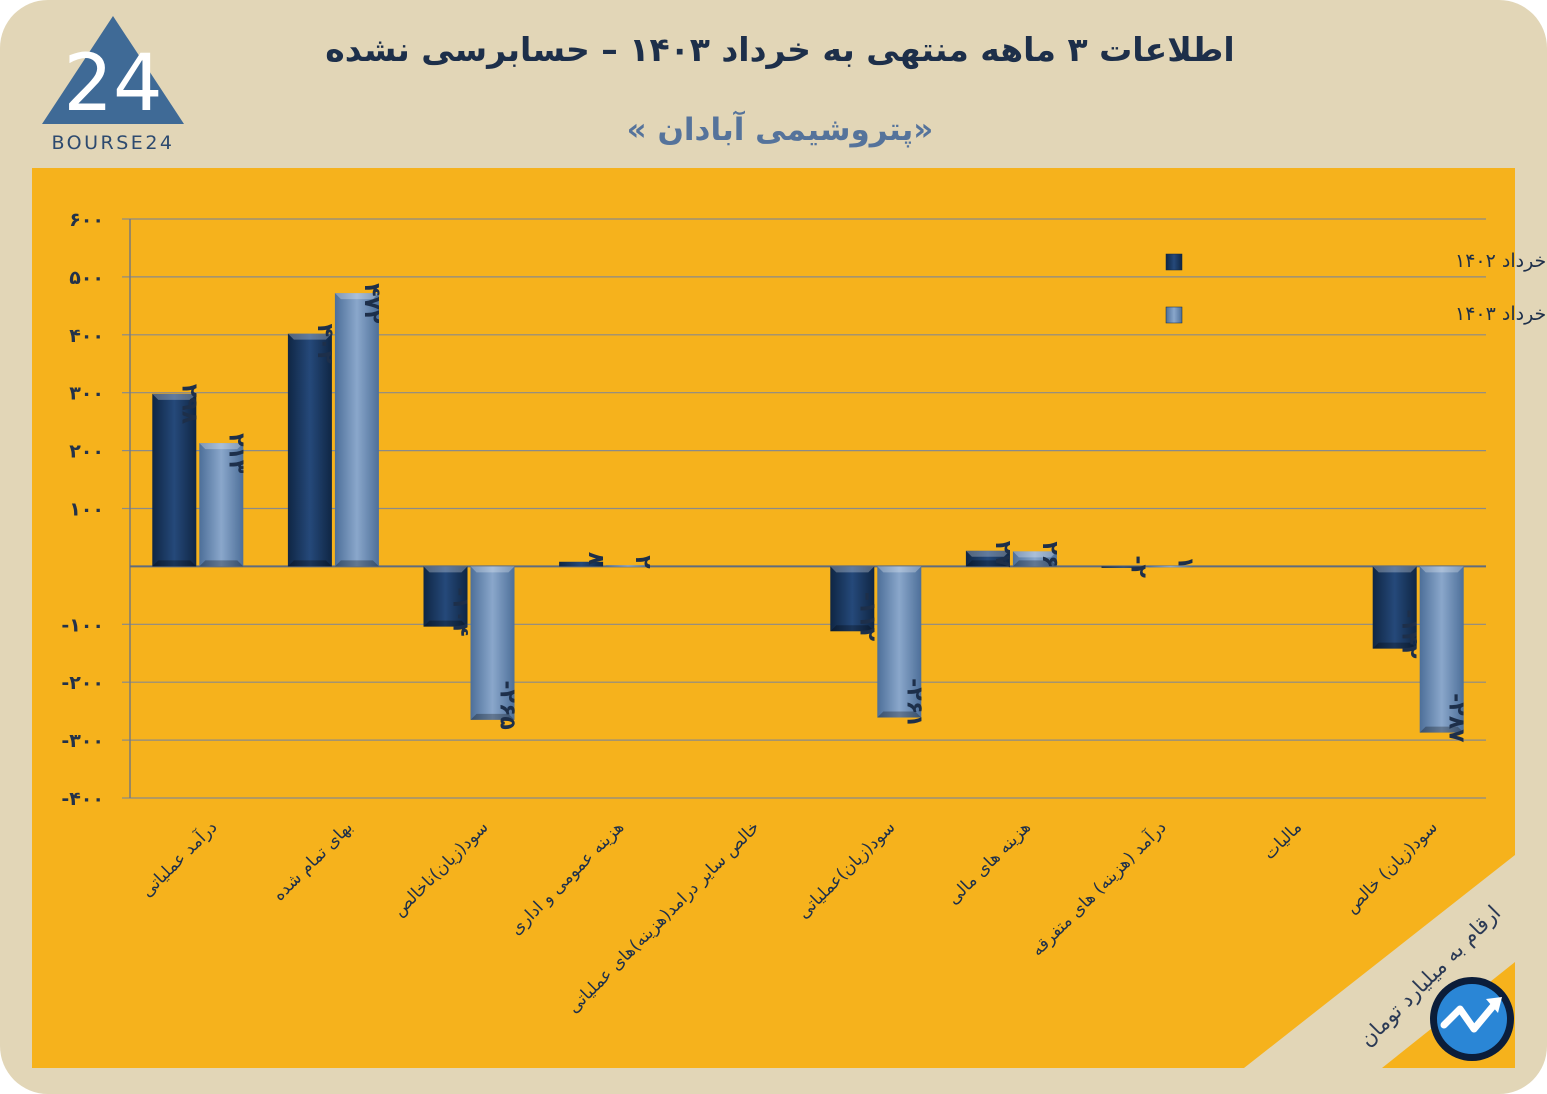  What do you see at coordinates (1002, 554) in the screenshot?
I see `data-label: ۲۷` at bounding box center [1002, 554].